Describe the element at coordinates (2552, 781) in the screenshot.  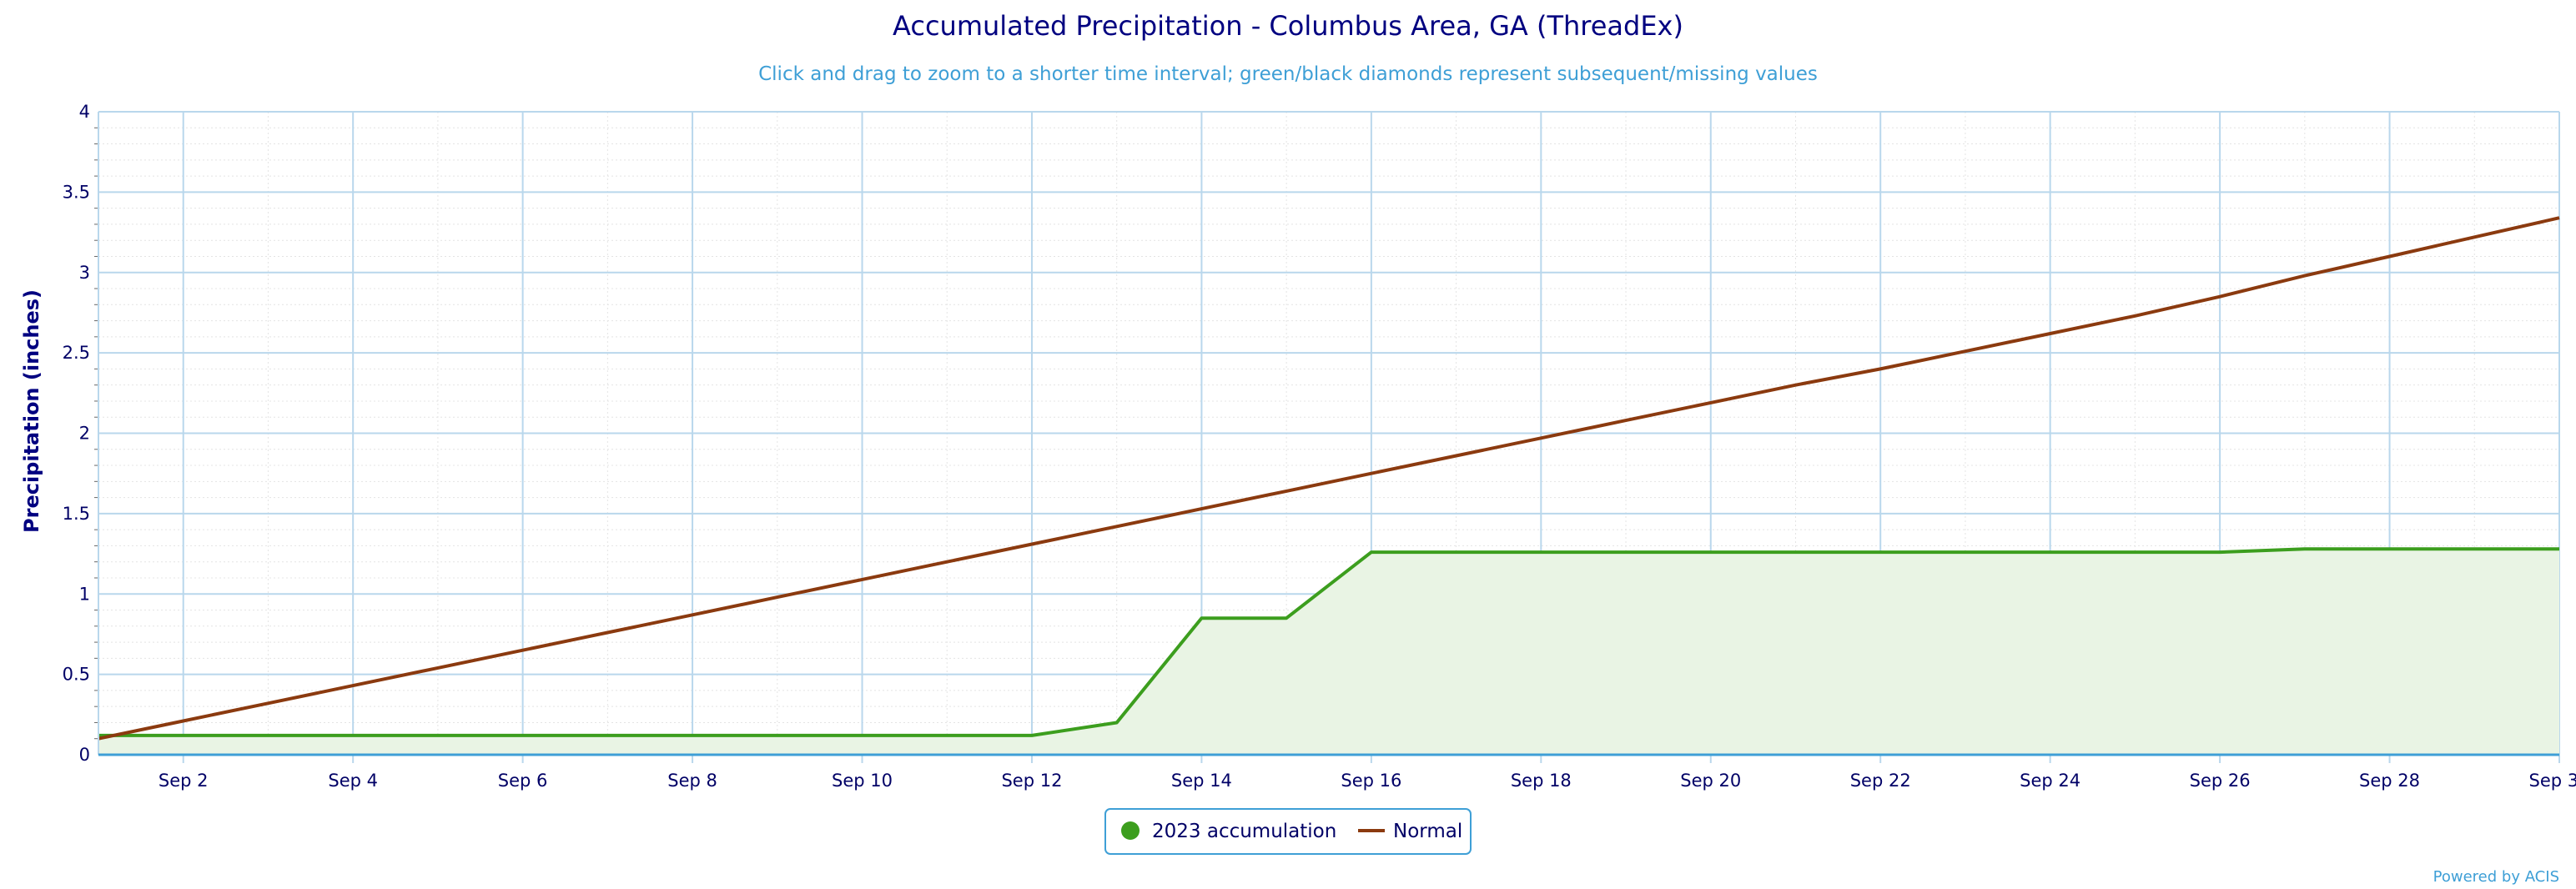
I see `x-tick-label: Sep 30` at that location.